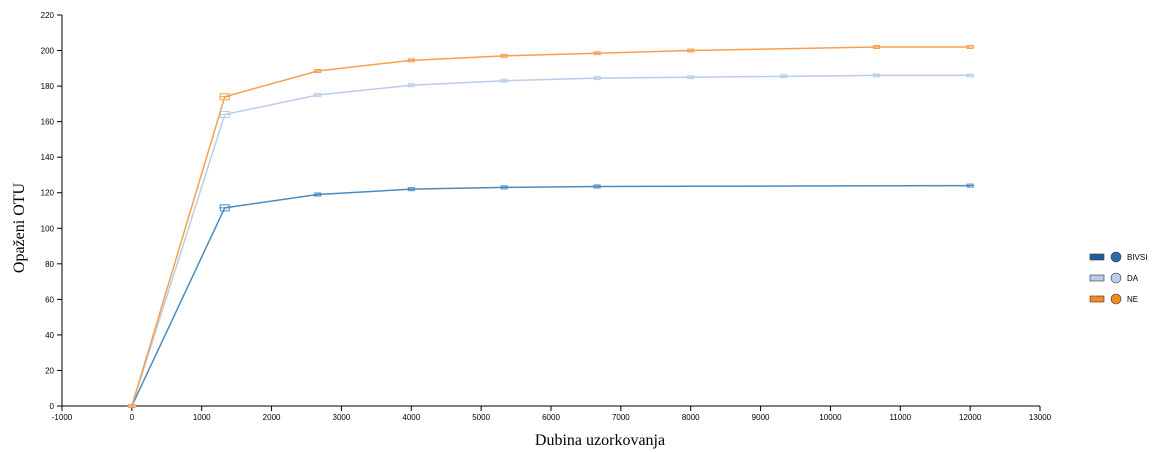  I want to click on x-tick-label: 1000, so click(202, 417).